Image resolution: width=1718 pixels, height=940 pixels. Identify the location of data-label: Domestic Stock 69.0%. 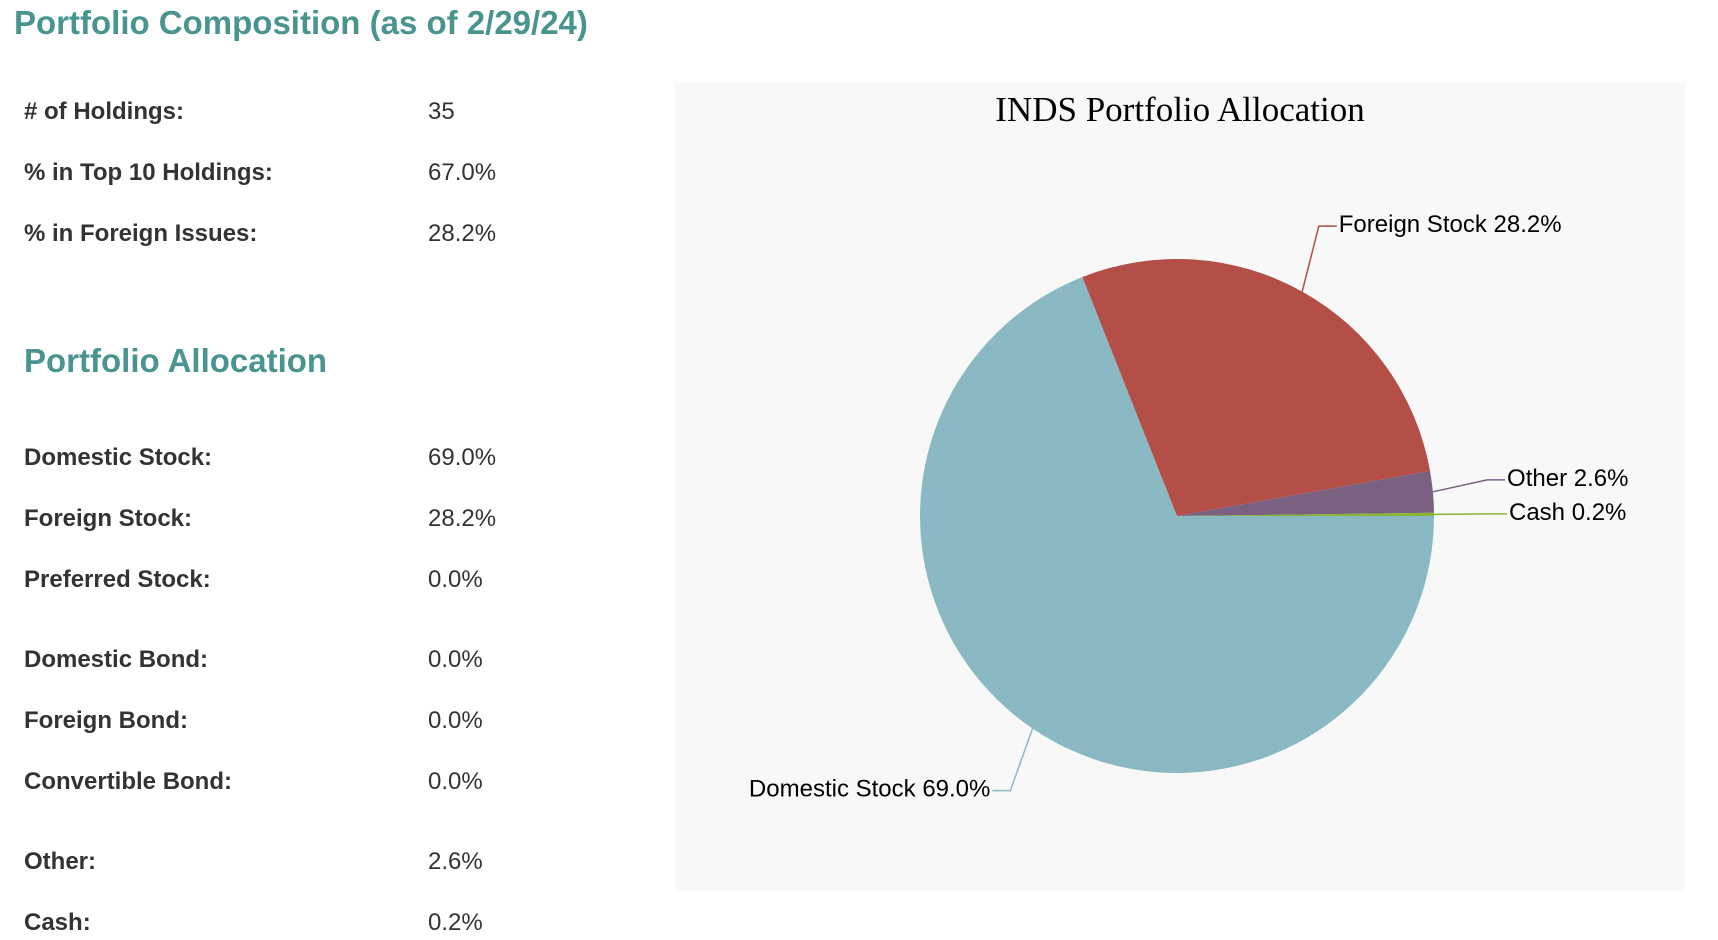
(869, 789).